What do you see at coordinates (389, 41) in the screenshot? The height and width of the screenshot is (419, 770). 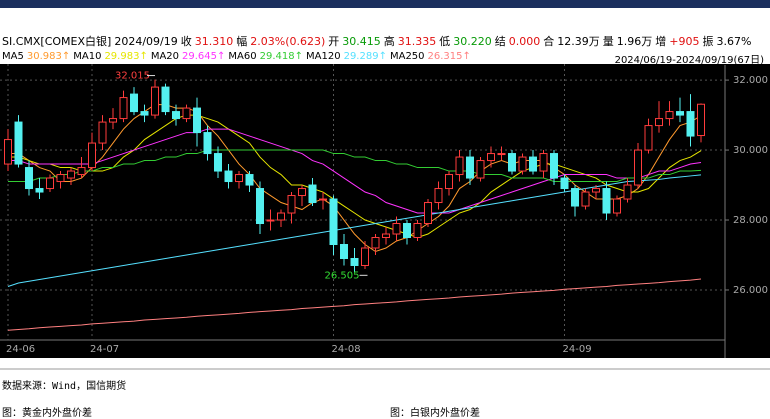 I see `quote-label: 高` at bounding box center [389, 41].